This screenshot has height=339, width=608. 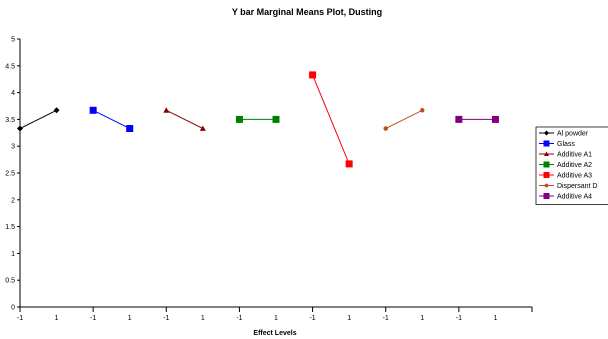 I want to click on y-tick-label: 4, so click(x=13, y=93).